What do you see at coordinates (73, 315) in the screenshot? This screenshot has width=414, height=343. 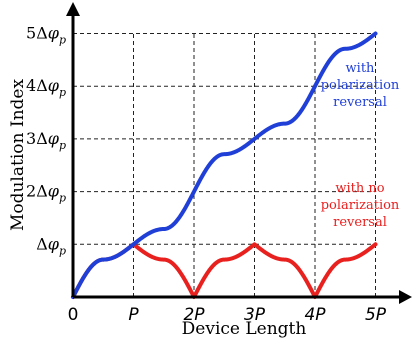 I see `x-tick-label-0: 0` at bounding box center [73, 315].